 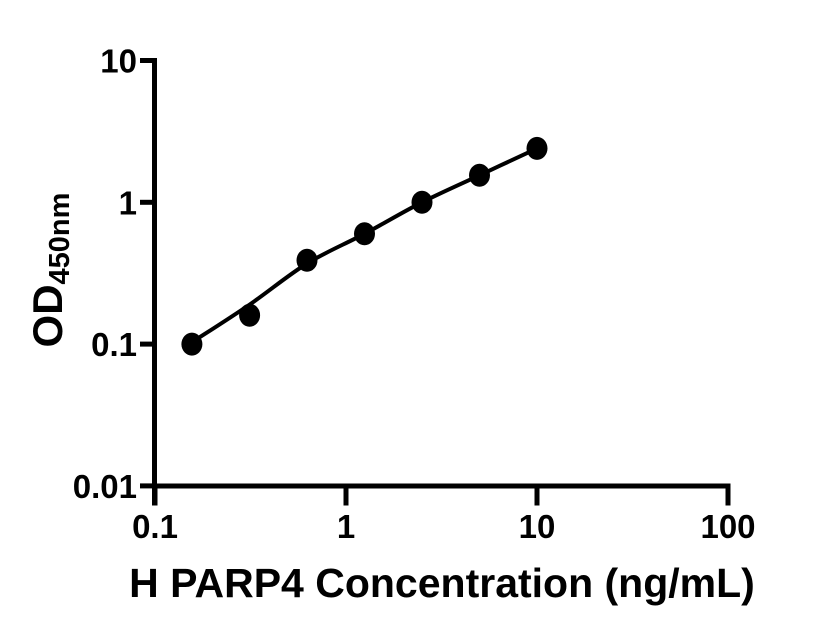 I want to click on y-axis-title-subscript: 450nm, so click(x=60, y=239).